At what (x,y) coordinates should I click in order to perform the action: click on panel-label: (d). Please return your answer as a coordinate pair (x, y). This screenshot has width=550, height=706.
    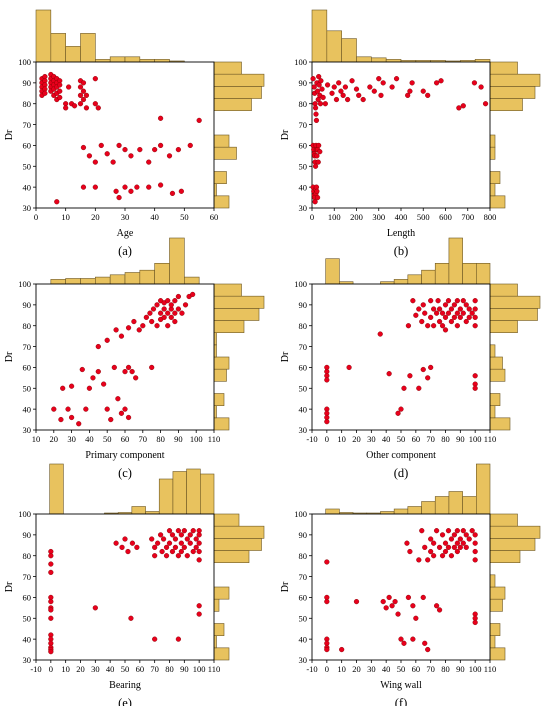
    Looking at the image, I should click on (401, 473).